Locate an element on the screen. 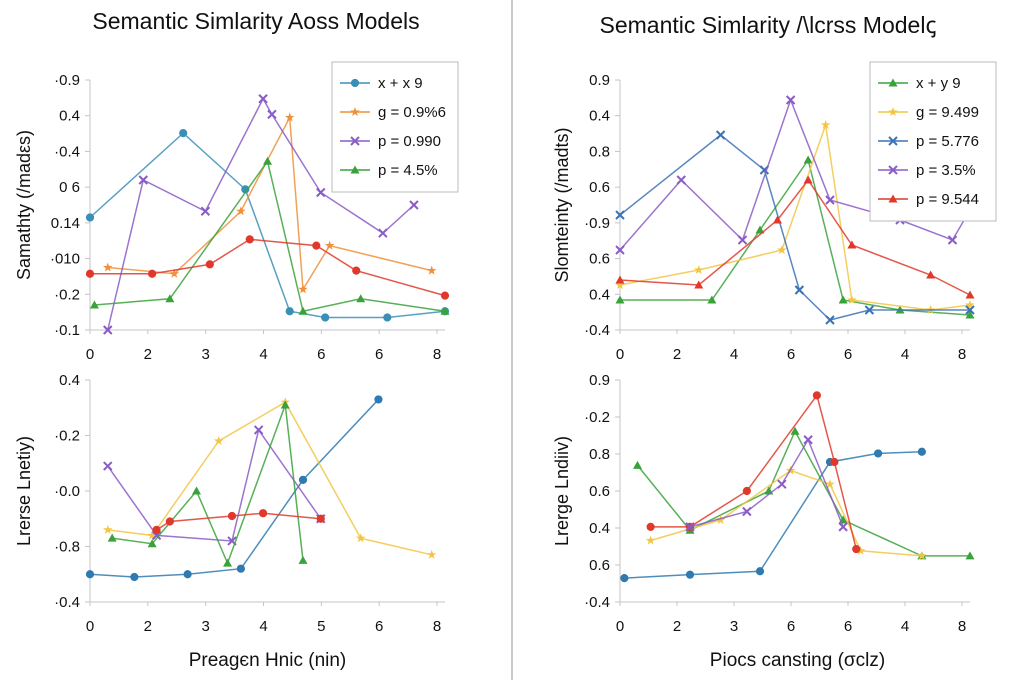 The height and width of the screenshot is (680, 1024). legend-label: p = 5.776 is located at coordinates (947, 141).